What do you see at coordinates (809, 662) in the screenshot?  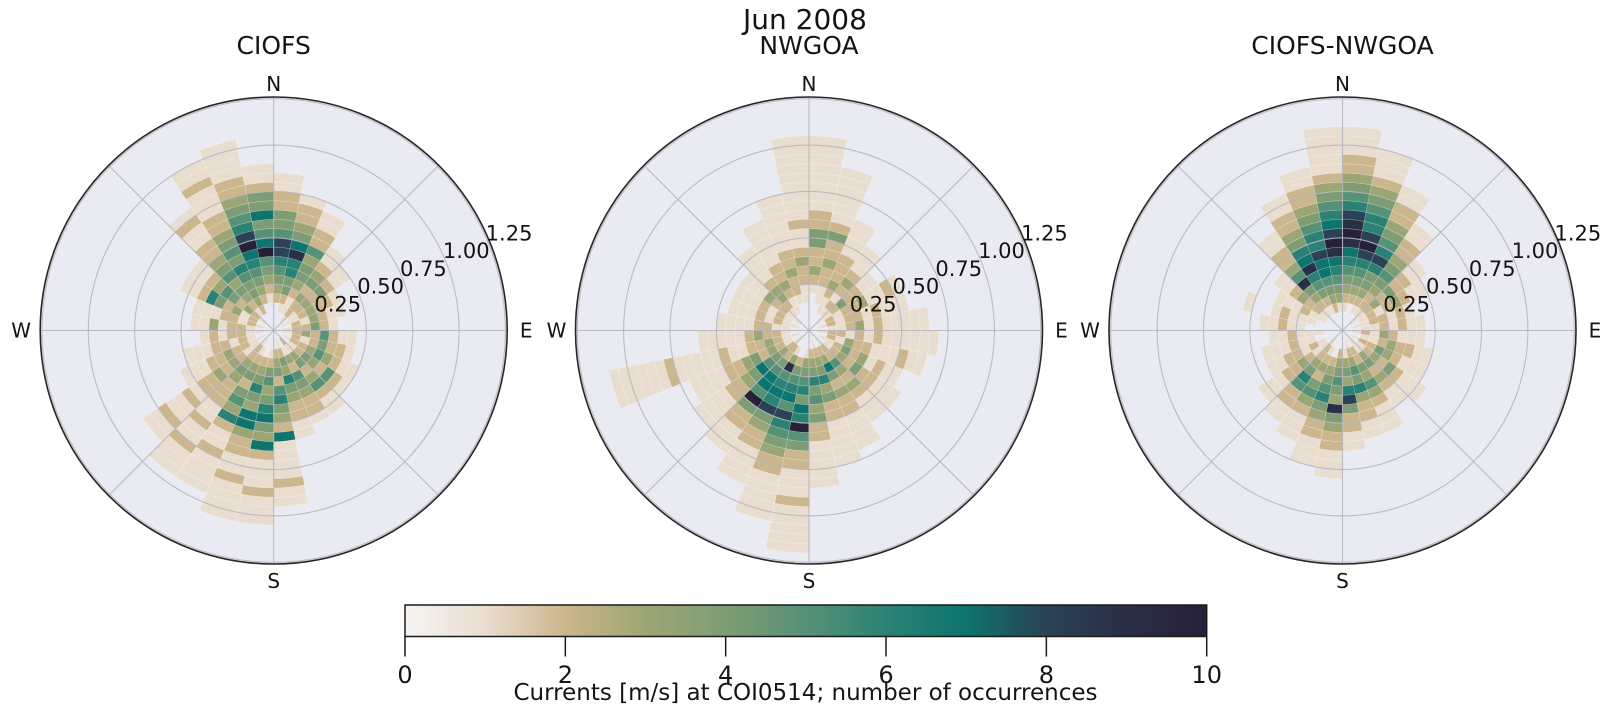 I see `colorbar-ticks: 0 2 4 6 8 10` at bounding box center [809, 662].